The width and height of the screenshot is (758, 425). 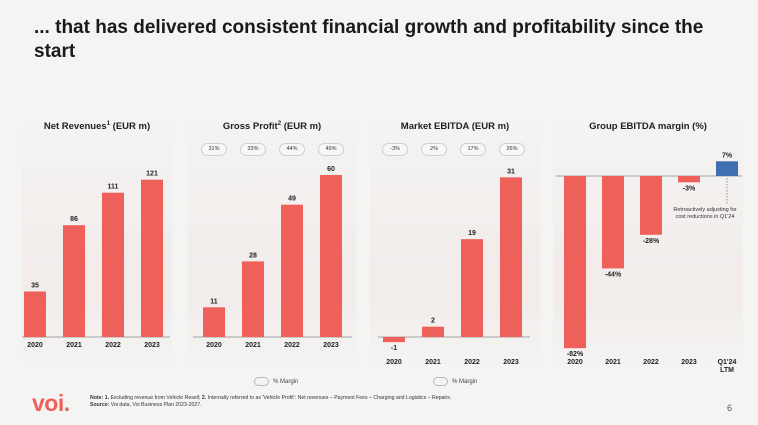 I want to click on data-label: 111, so click(x=113, y=187).